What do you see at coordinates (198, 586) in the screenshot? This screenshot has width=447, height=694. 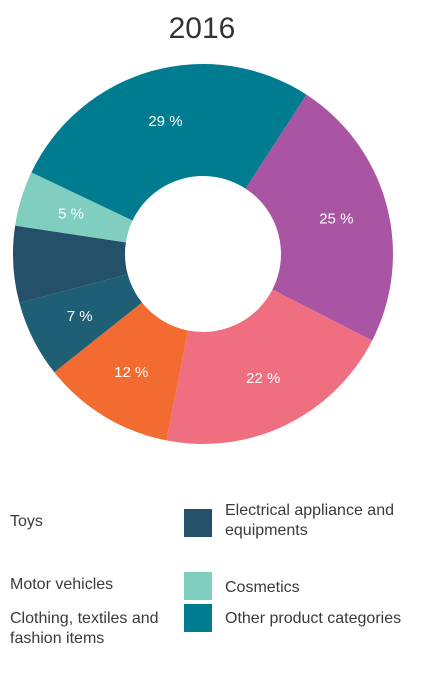 I see `legend-swatch-cosmetics` at bounding box center [198, 586].